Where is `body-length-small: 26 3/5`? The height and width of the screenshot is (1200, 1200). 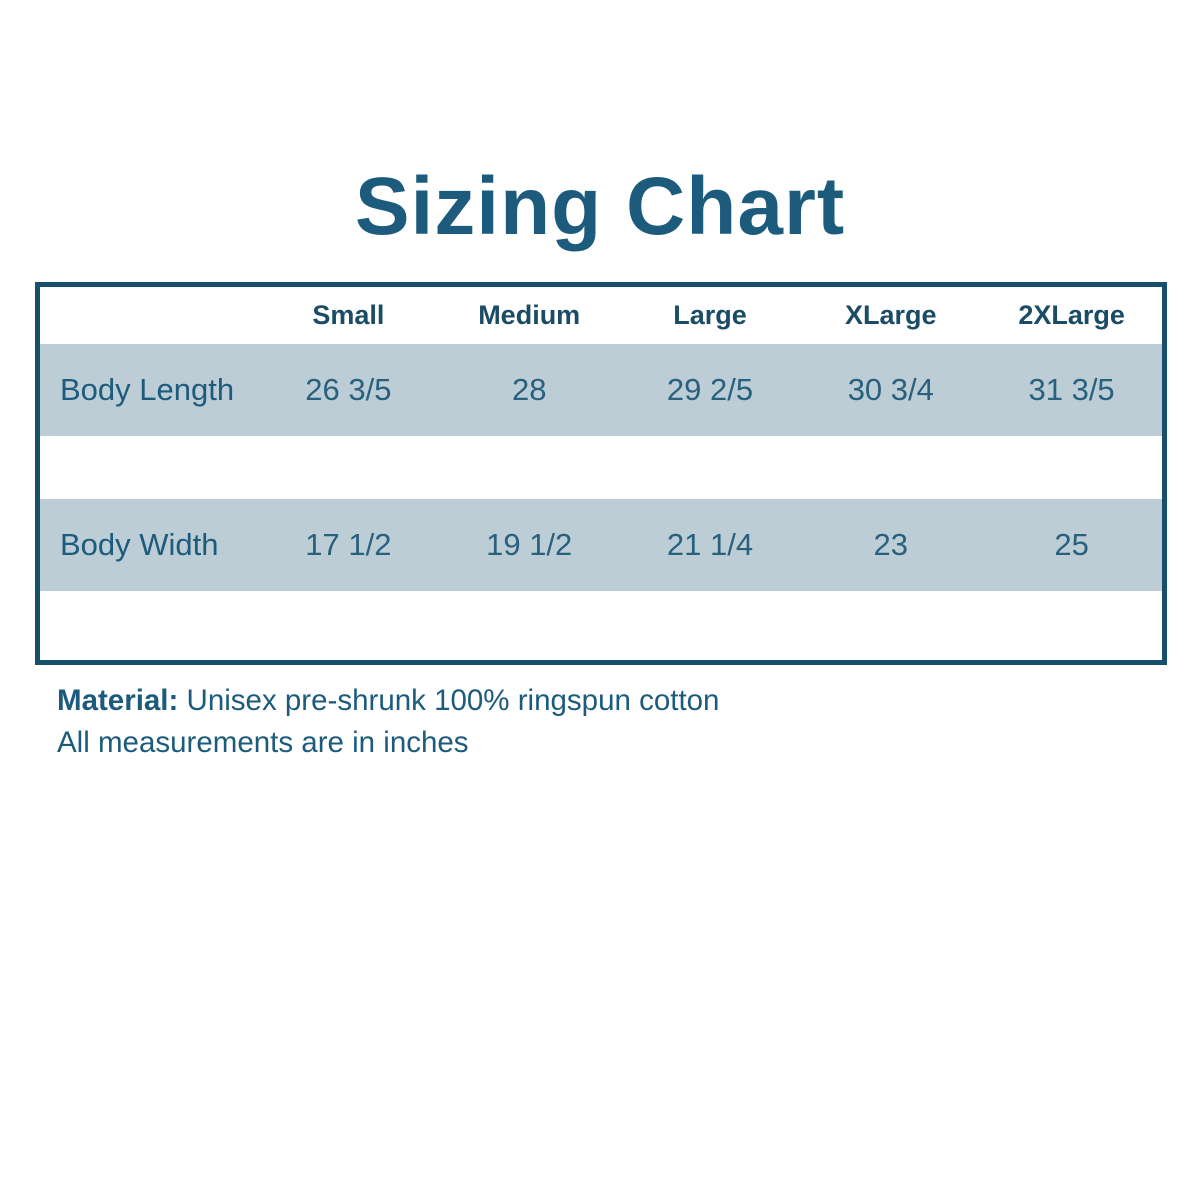
body-length-small: 26 3/5 is located at coordinates (348, 389).